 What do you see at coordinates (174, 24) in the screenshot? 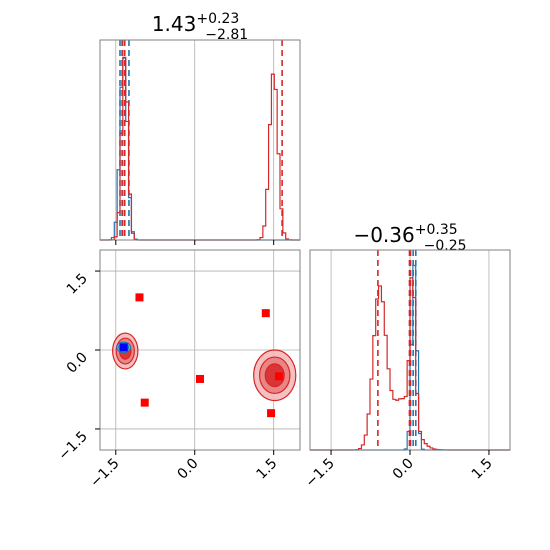
I see `title-p0-value: 1.43` at bounding box center [174, 24].